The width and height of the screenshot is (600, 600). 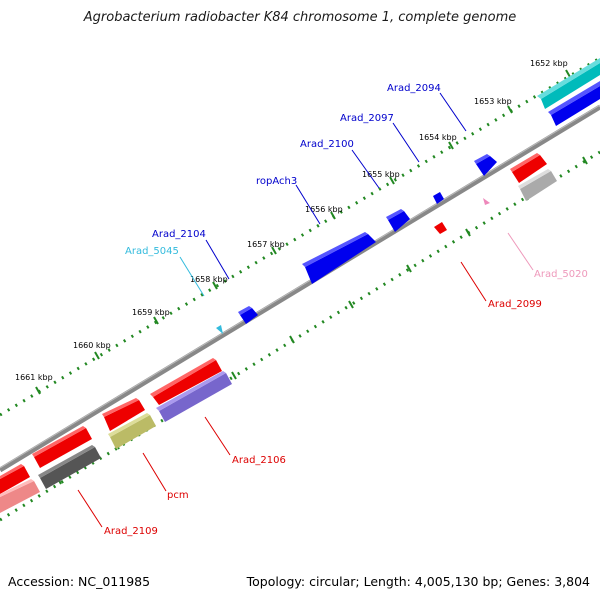 I want to click on gene-label: Arad_2097, so click(x=367, y=118).